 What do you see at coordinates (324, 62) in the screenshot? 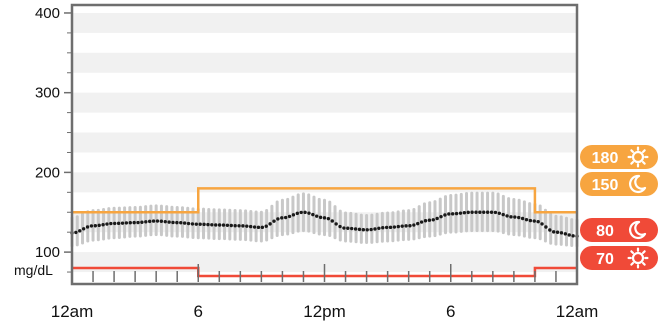
I see `grid-band` at bounding box center [324, 62].